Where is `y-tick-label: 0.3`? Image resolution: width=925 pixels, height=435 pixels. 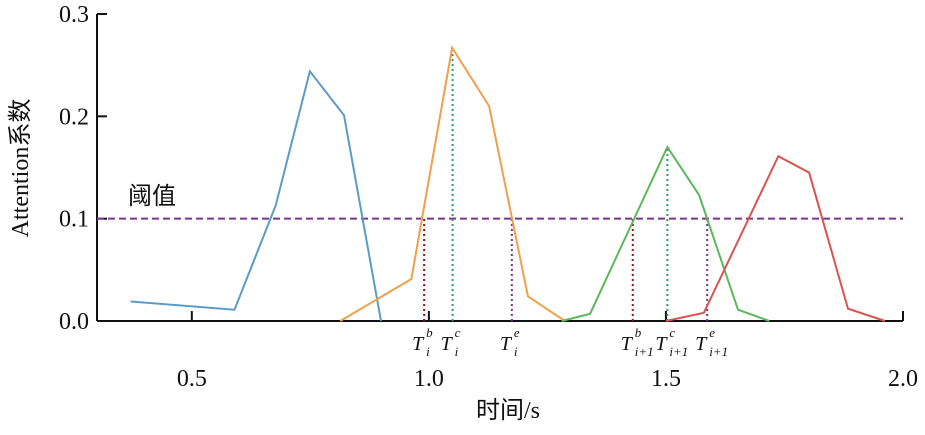
y-tick-label: 0.3 is located at coordinates (74, 15).